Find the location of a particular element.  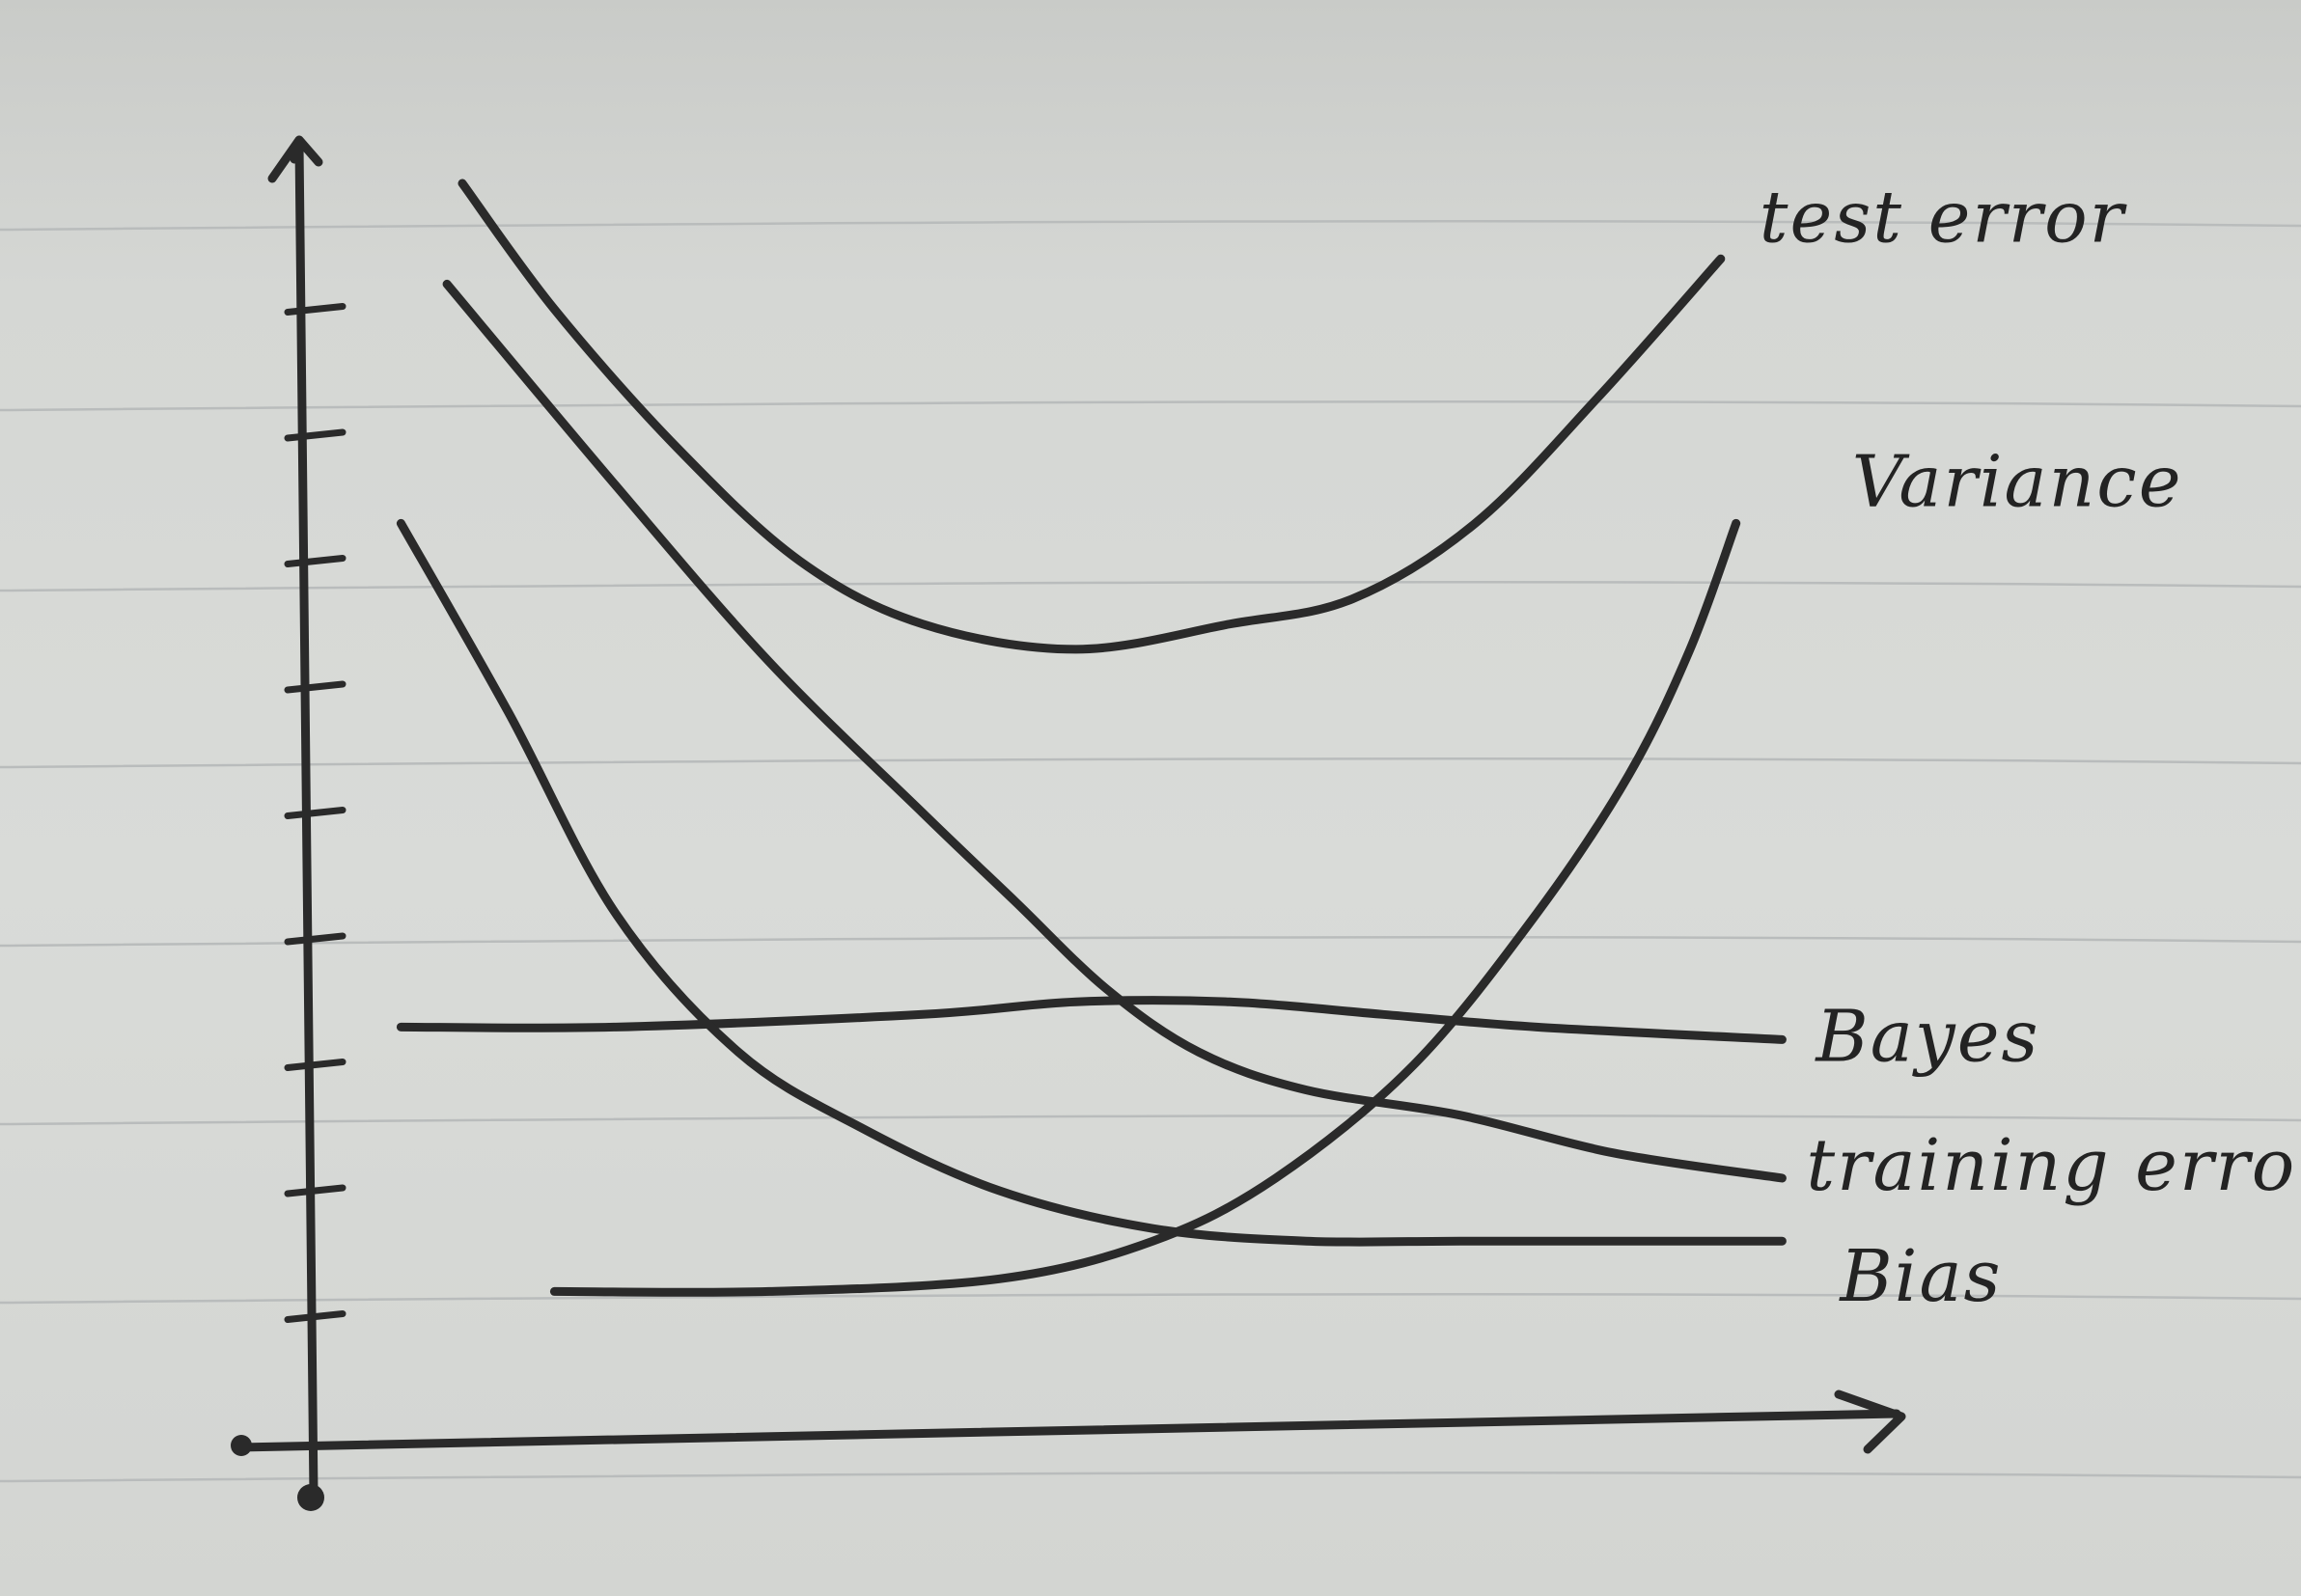

y-axis-arrowhead is located at coordinates (295, 159).